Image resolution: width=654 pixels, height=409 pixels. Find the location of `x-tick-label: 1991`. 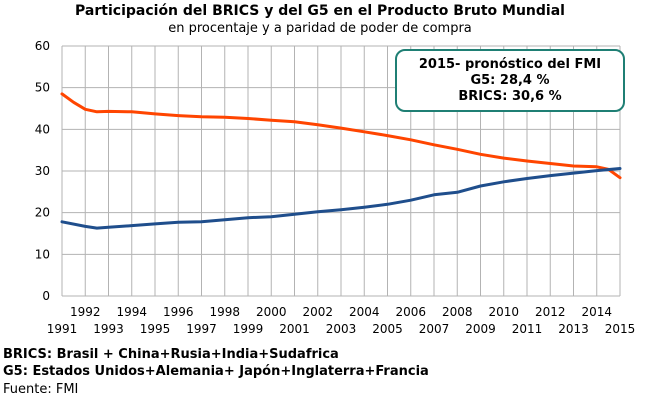

x-tick-label: 1991 is located at coordinates (62, 329).